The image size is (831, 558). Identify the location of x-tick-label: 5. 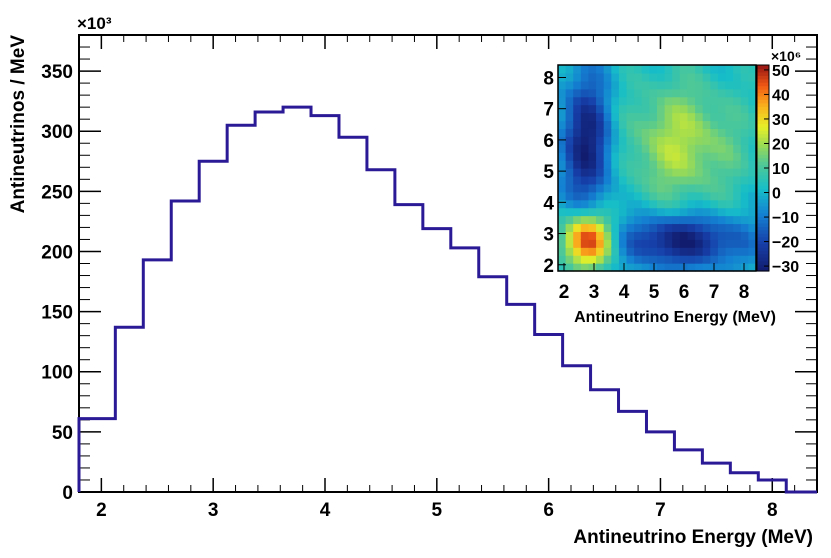
(437, 510).